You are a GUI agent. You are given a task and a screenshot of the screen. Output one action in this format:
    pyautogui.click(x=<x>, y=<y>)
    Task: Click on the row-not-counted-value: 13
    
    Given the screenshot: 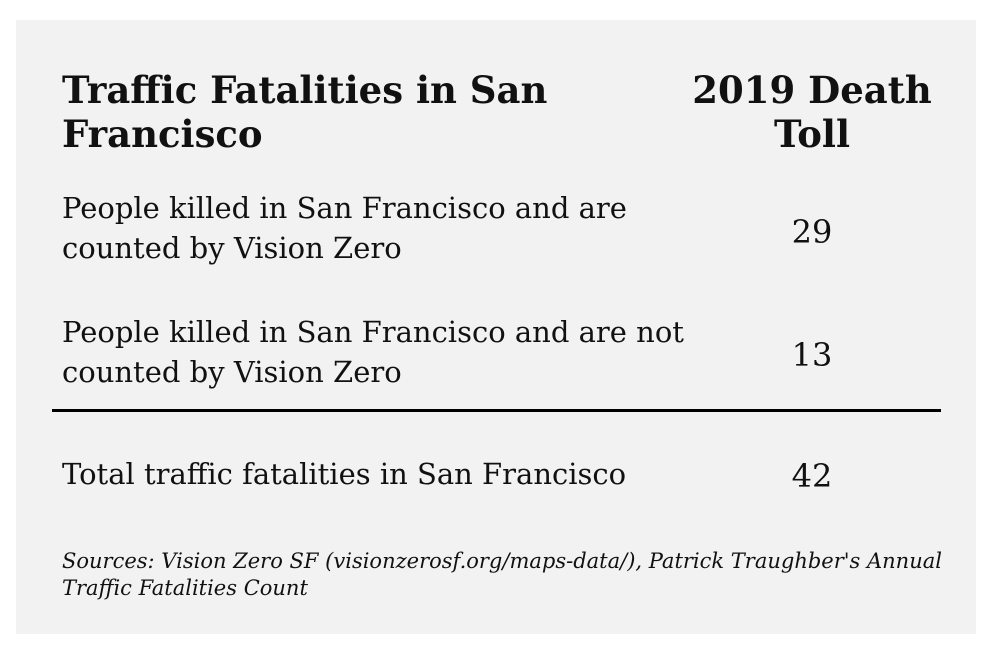 What is the action you would take?
    pyautogui.click(x=812, y=355)
    